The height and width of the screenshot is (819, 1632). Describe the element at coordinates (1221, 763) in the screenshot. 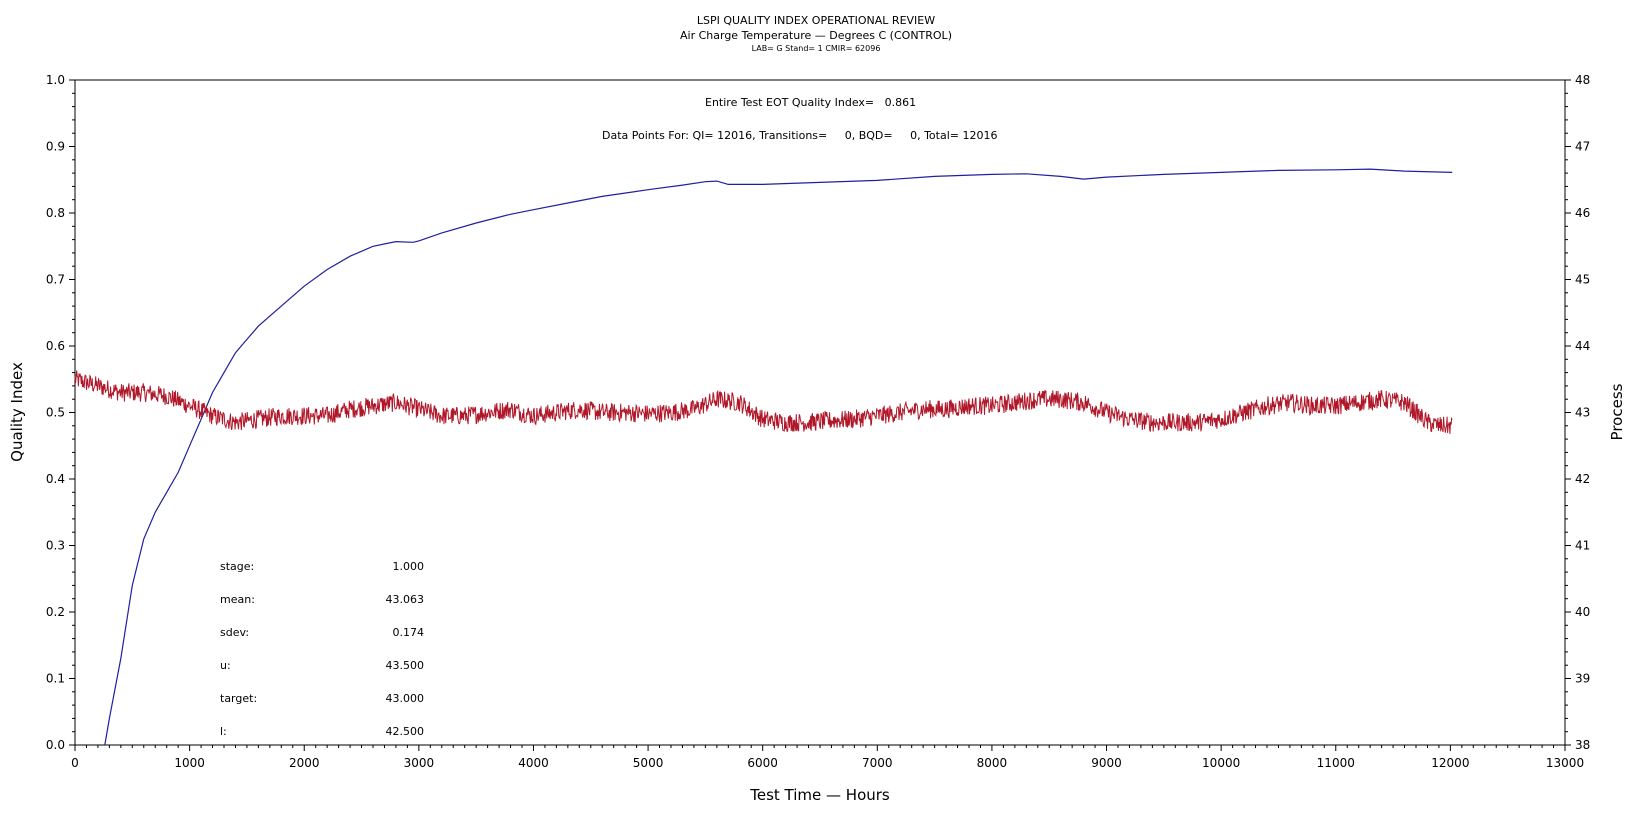

I see `x-tick-label: 10000` at that location.